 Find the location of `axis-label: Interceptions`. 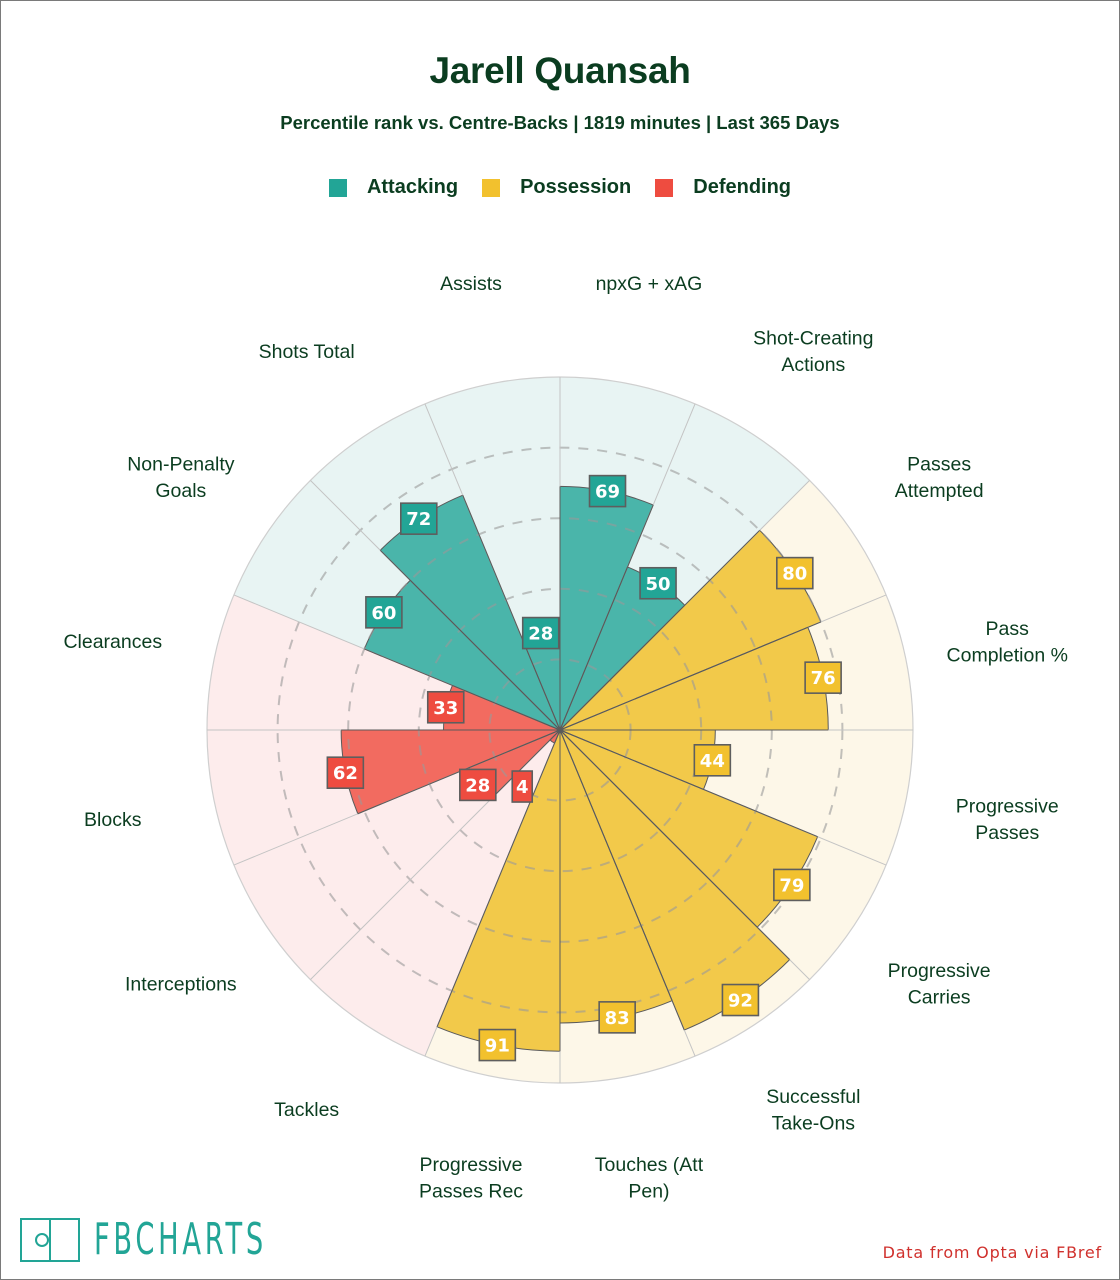

axis-label: Interceptions is located at coordinates (181, 984).